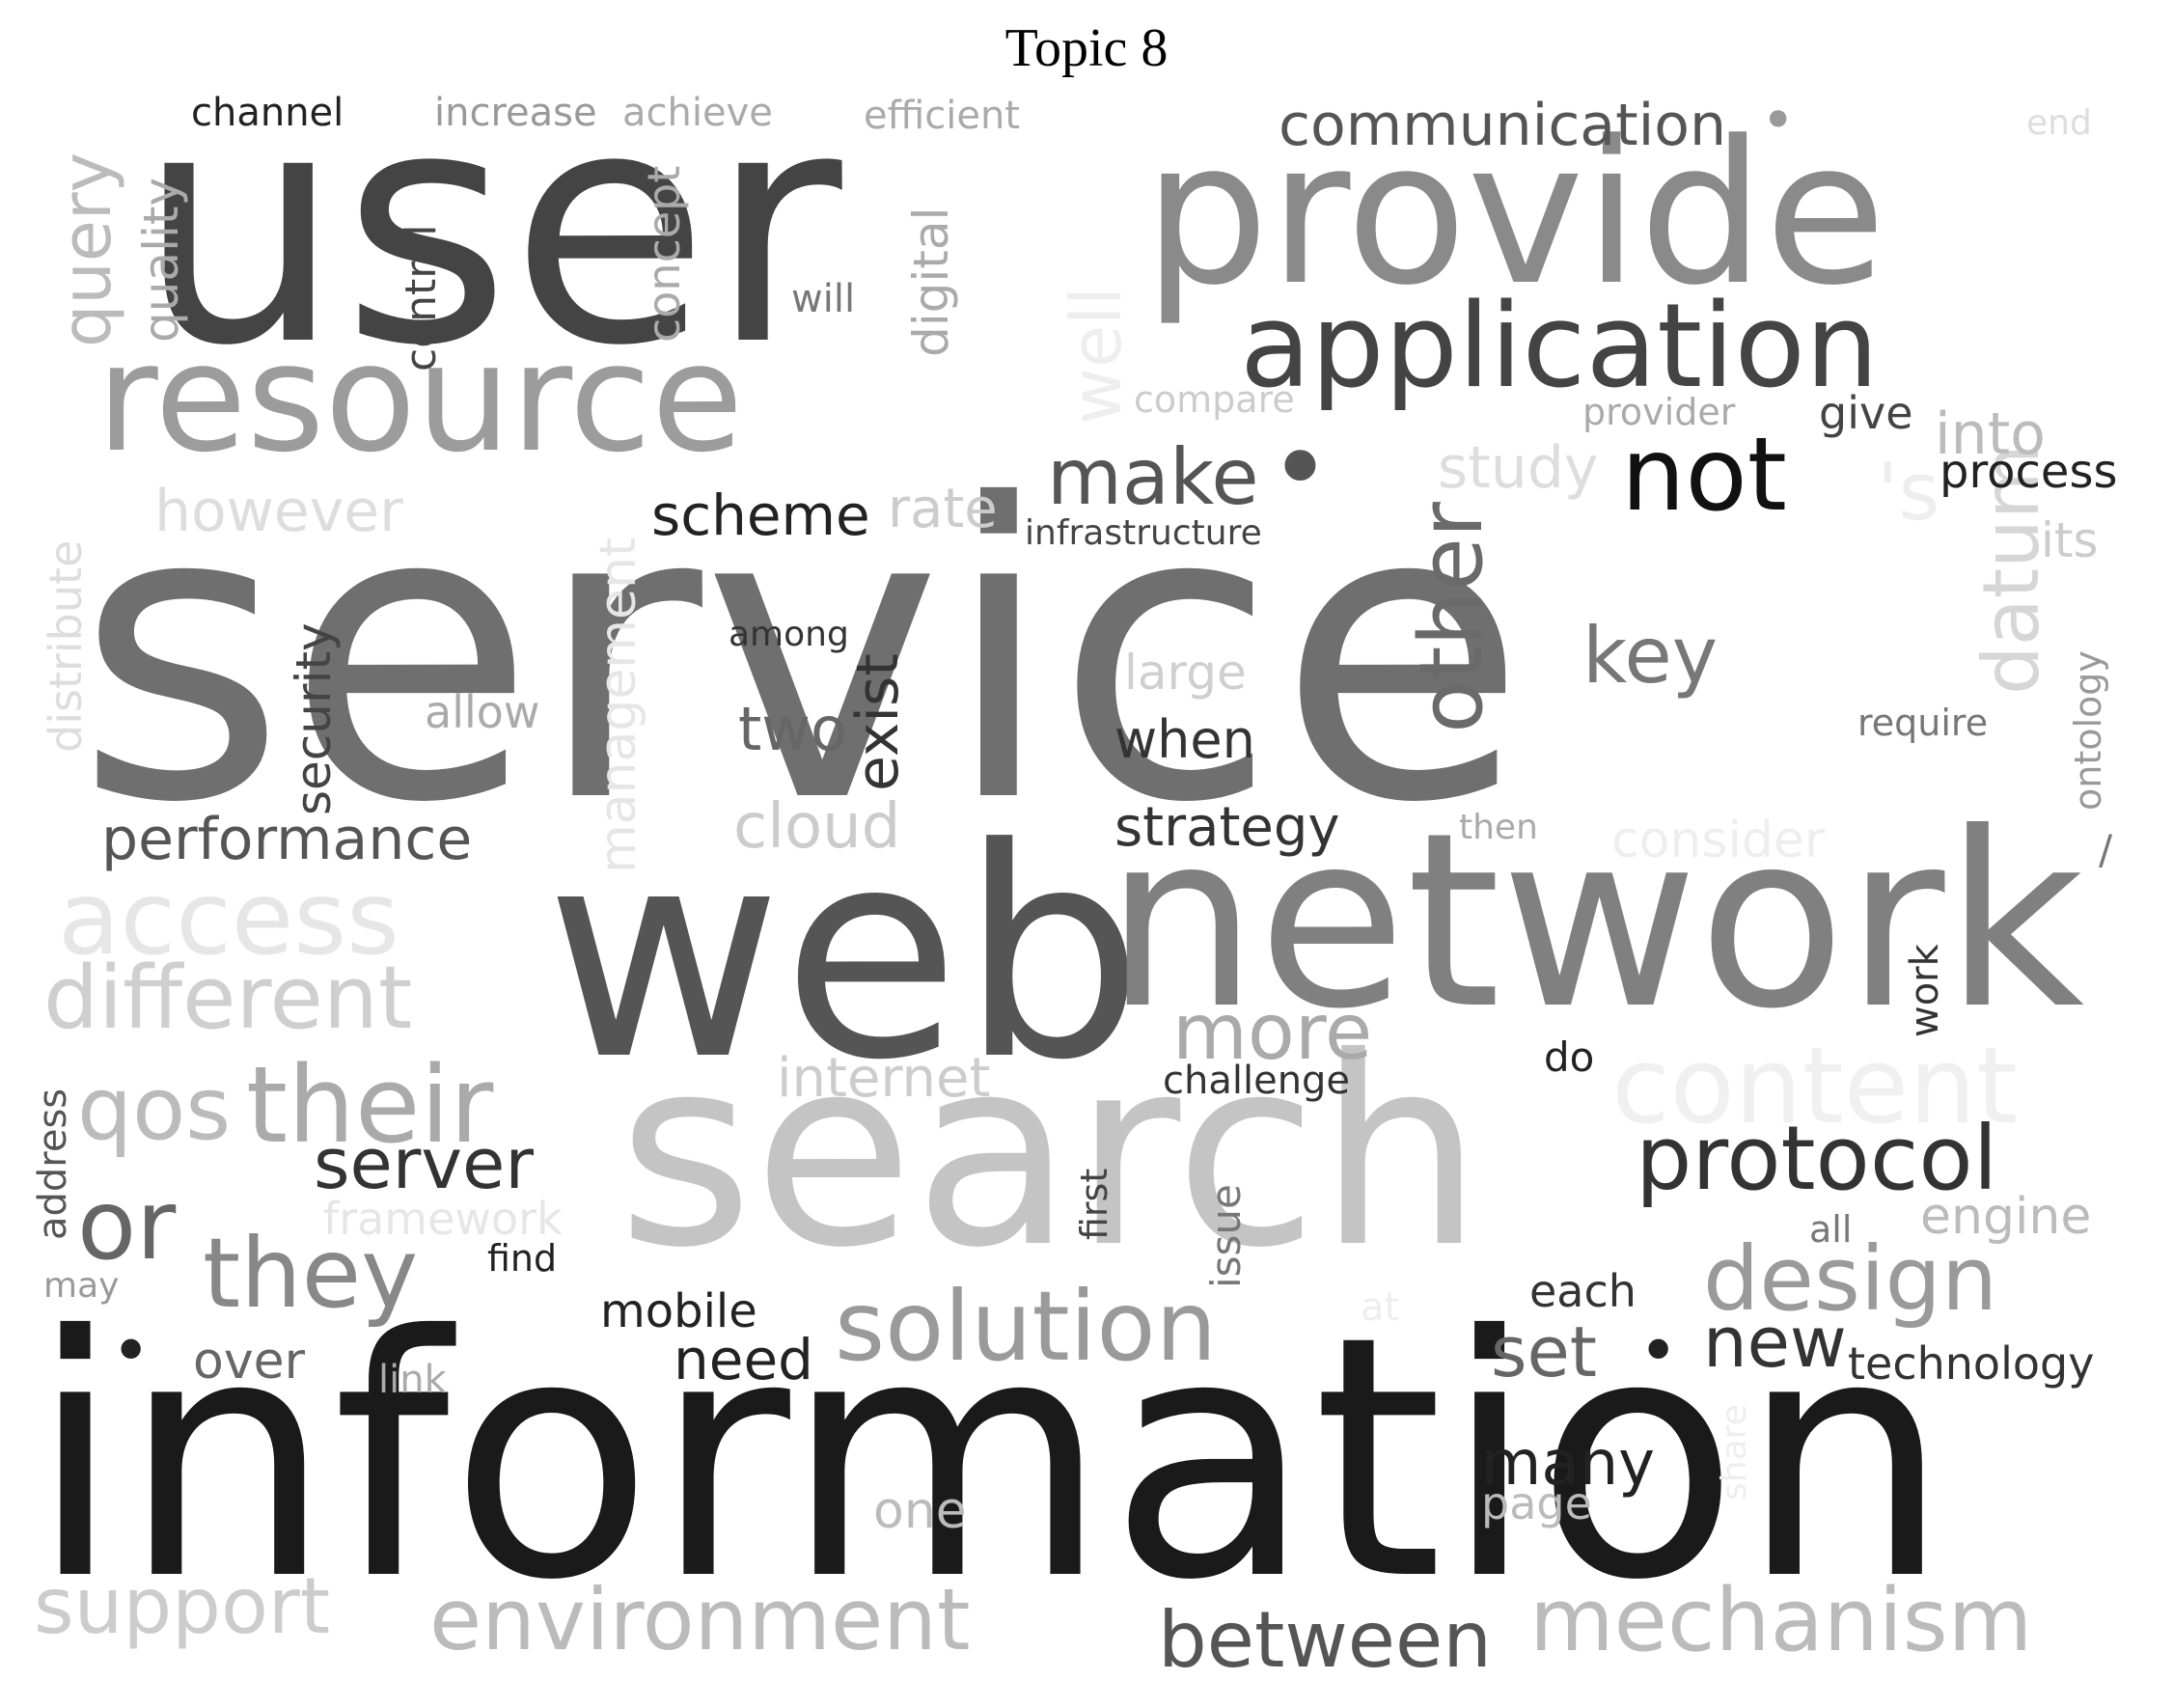 This screenshot has width=2173, height=1708. I want to click on cloud-word: many, so click(1568, 1464).